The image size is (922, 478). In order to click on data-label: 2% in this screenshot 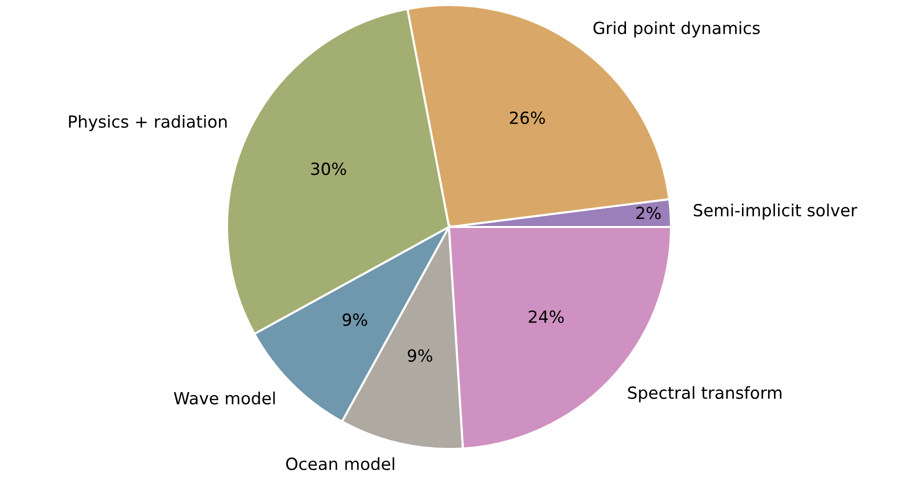, I will do `click(648, 213)`.